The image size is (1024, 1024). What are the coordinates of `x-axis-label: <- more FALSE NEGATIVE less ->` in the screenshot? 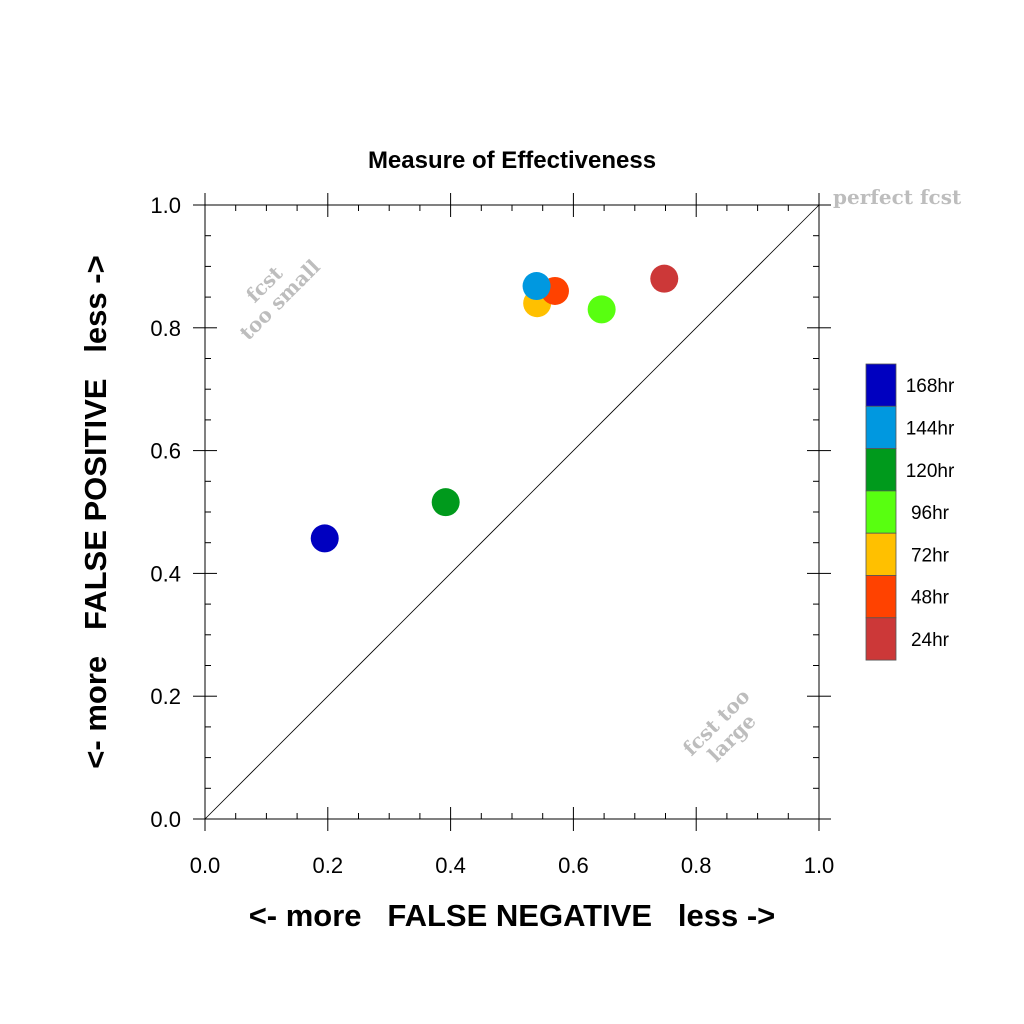 It's located at (512, 915).